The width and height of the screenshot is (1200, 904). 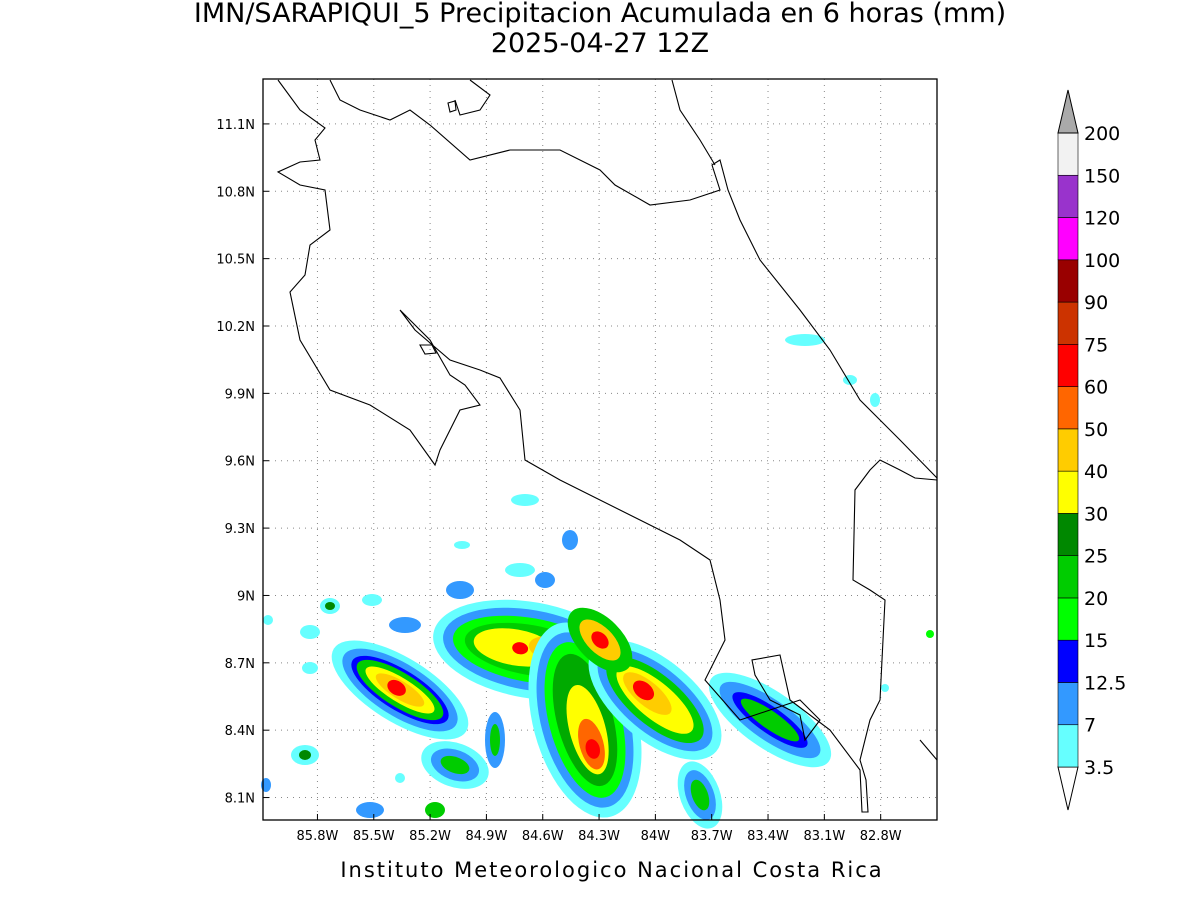 What do you see at coordinates (712, 836) in the screenshot?
I see `lon-tick-label: 83.7W` at bounding box center [712, 836].